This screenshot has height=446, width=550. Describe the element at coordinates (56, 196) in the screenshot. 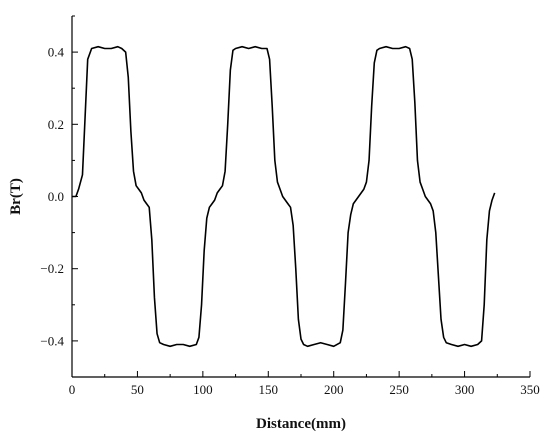

I see `y-tick-label: 0.0` at that location.